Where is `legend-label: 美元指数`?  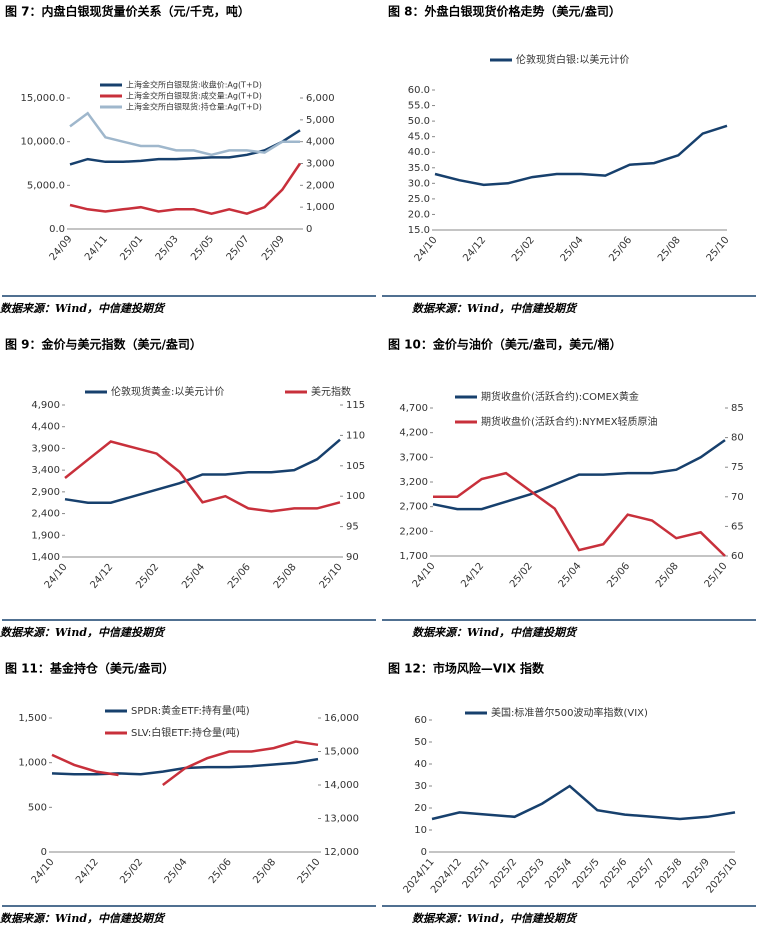
legend-label: 美元指数 is located at coordinates (331, 391).